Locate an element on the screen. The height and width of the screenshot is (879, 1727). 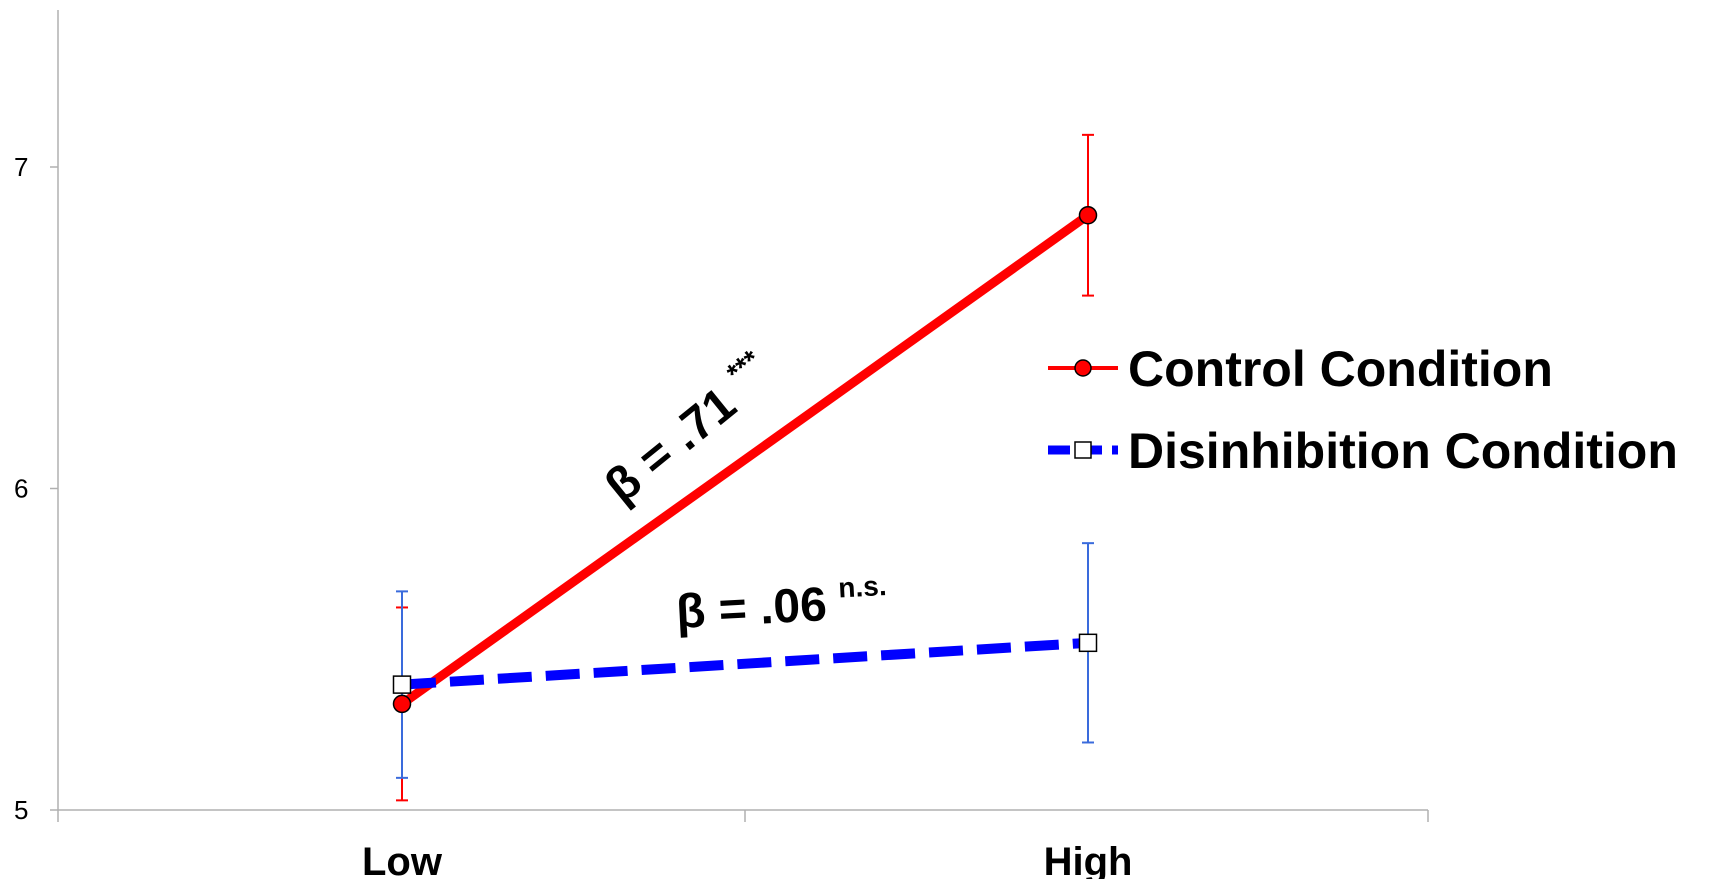
legend-swatch-disinhibition-marker is located at coordinates (1083, 450).